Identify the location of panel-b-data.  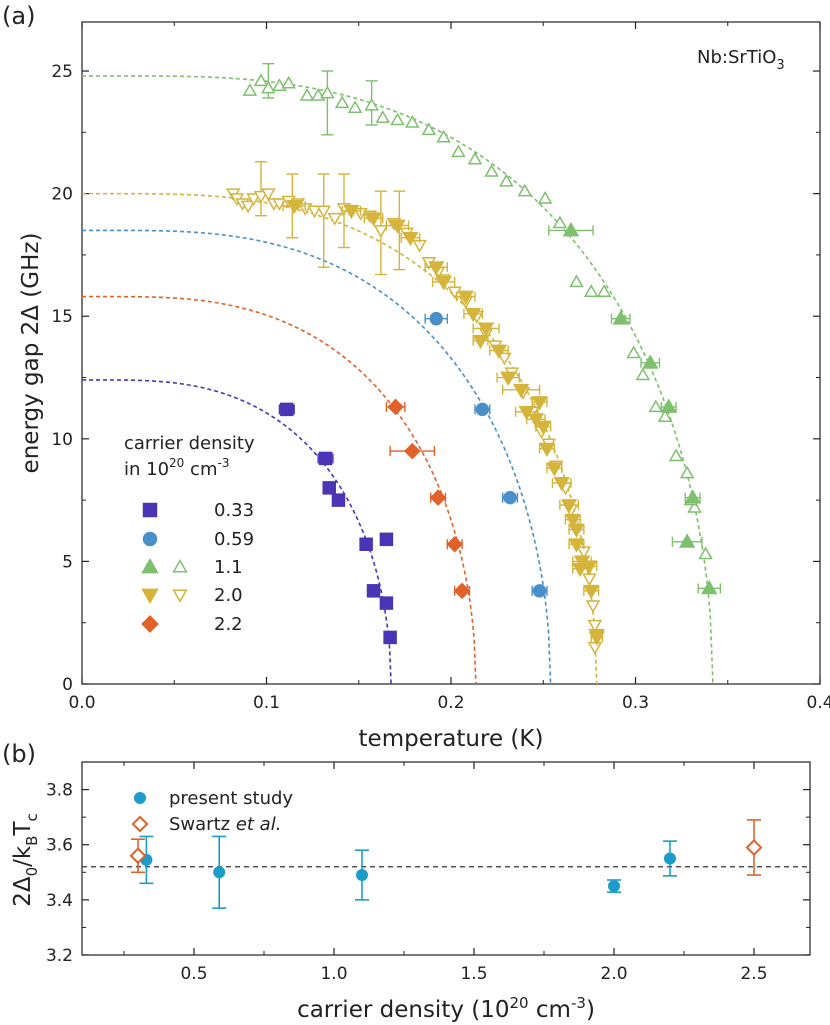
(446, 864).